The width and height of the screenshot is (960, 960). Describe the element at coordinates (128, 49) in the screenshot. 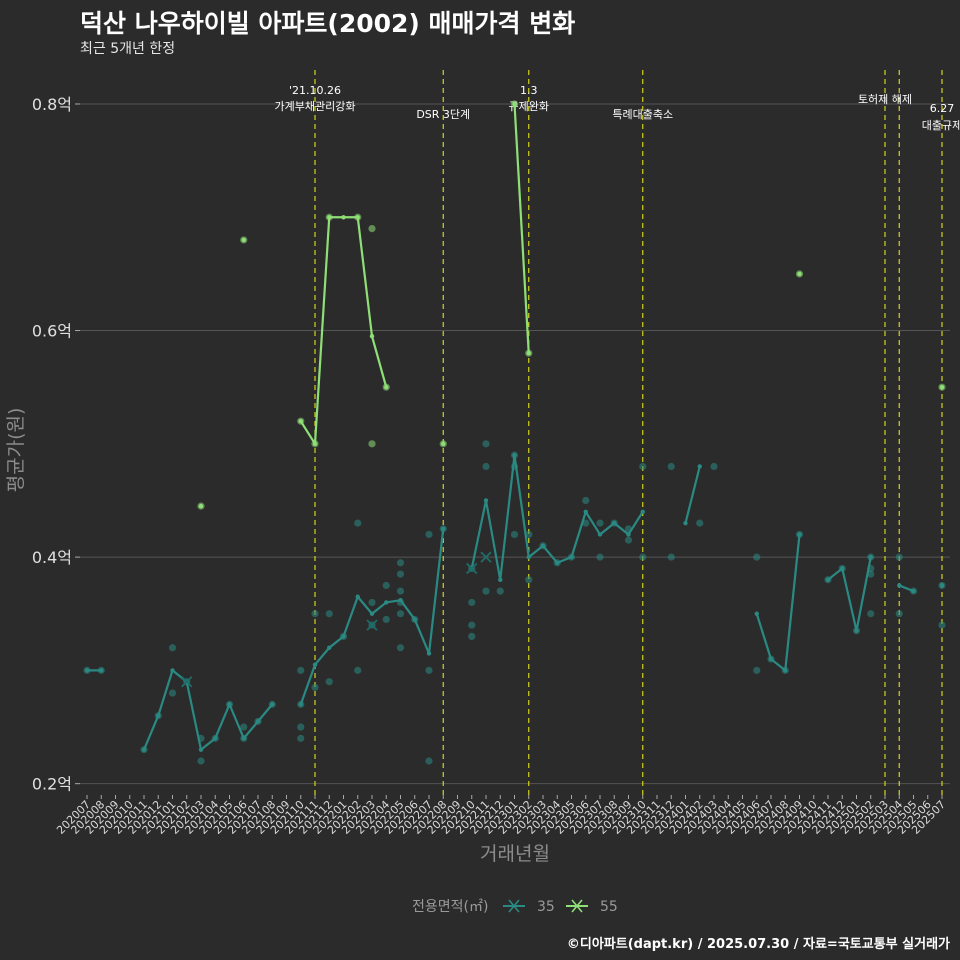

I see `chart-subtitle: 최근 5개년 한정` at that location.